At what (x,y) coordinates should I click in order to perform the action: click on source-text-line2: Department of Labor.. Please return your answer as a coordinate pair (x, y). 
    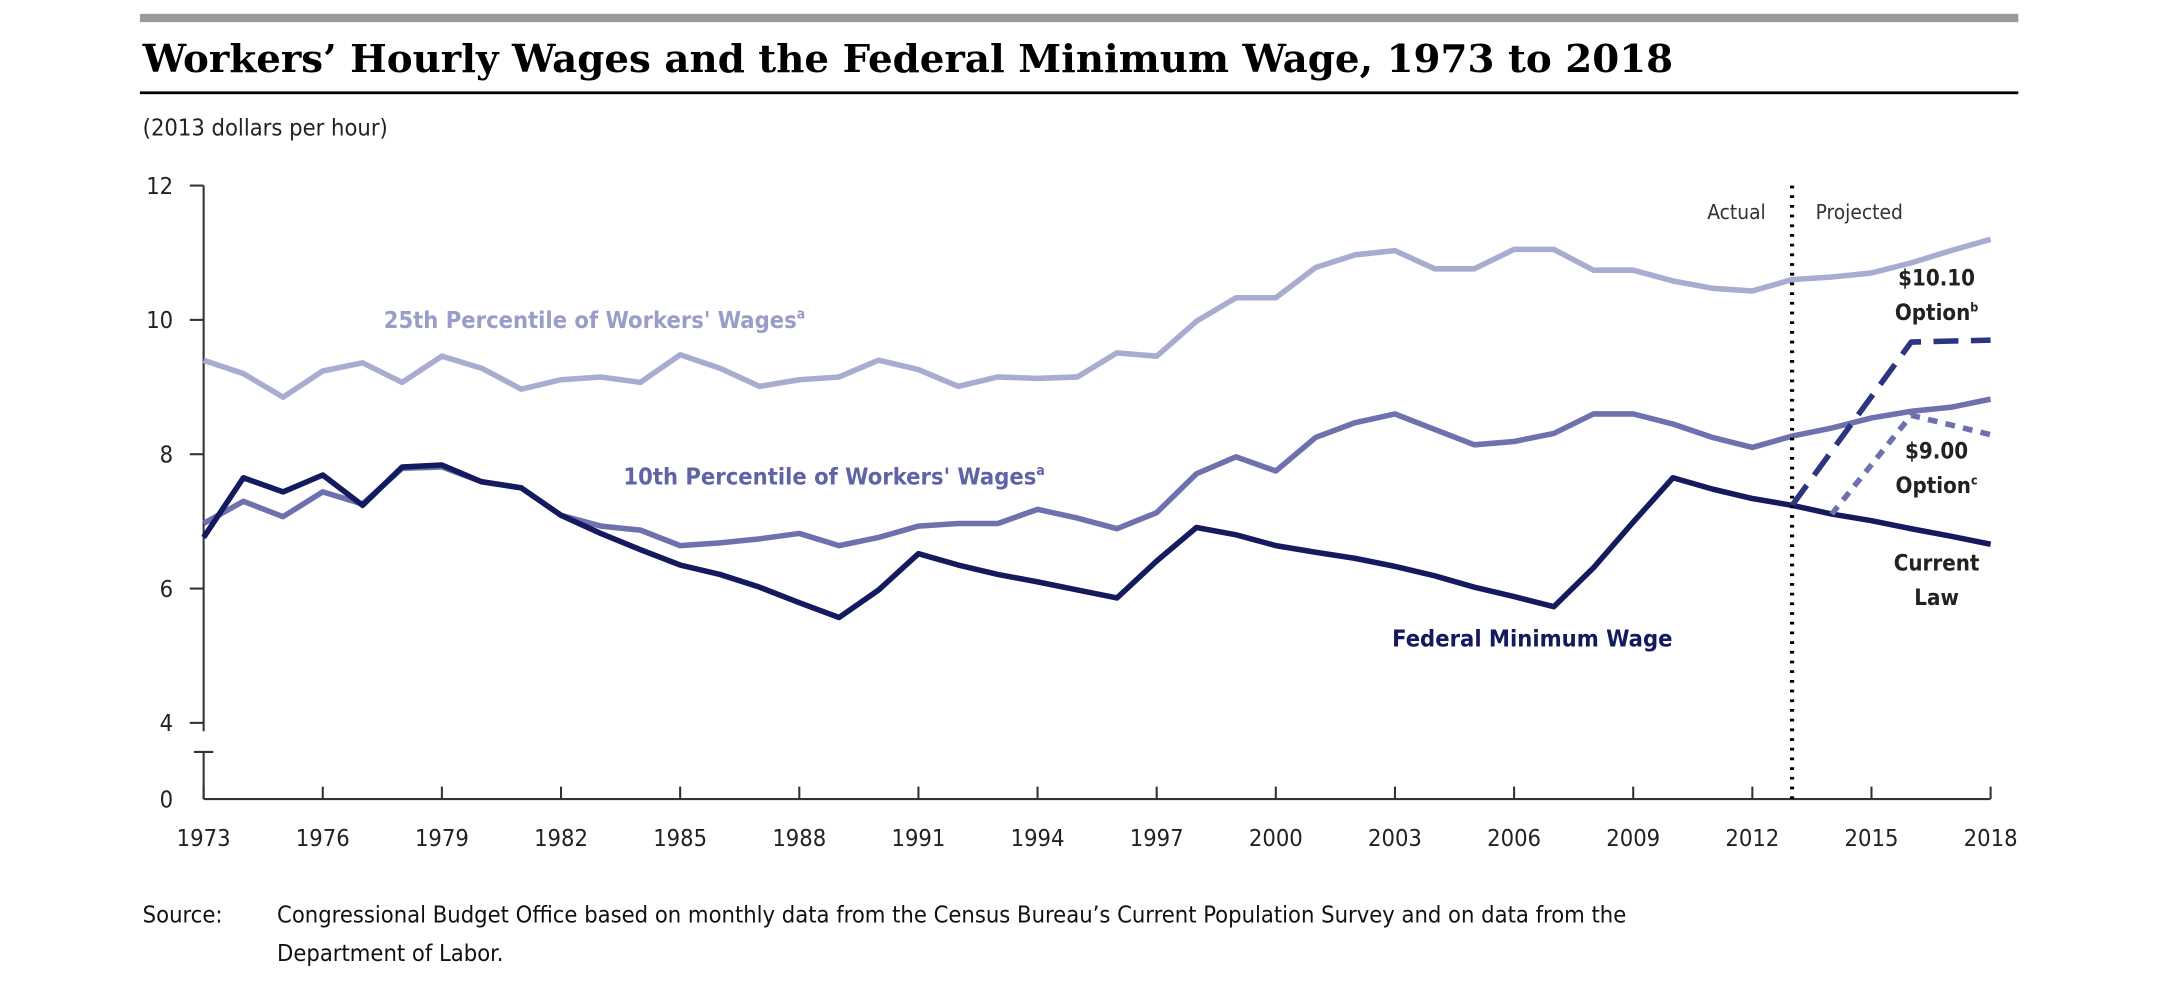
    Looking at the image, I should click on (390, 953).